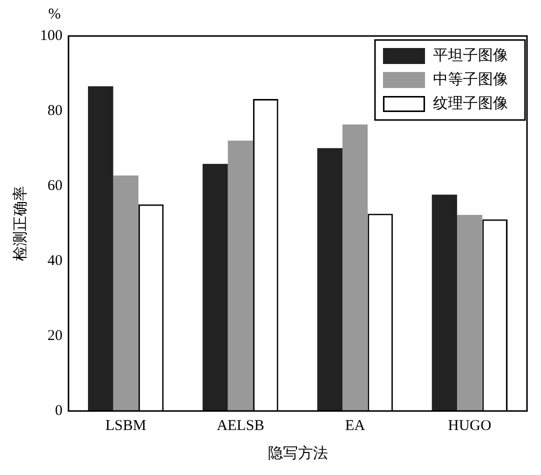 The image size is (541, 475). What do you see at coordinates (58, 410) in the screenshot?
I see `y-tick-label: 0` at bounding box center [58, 410].